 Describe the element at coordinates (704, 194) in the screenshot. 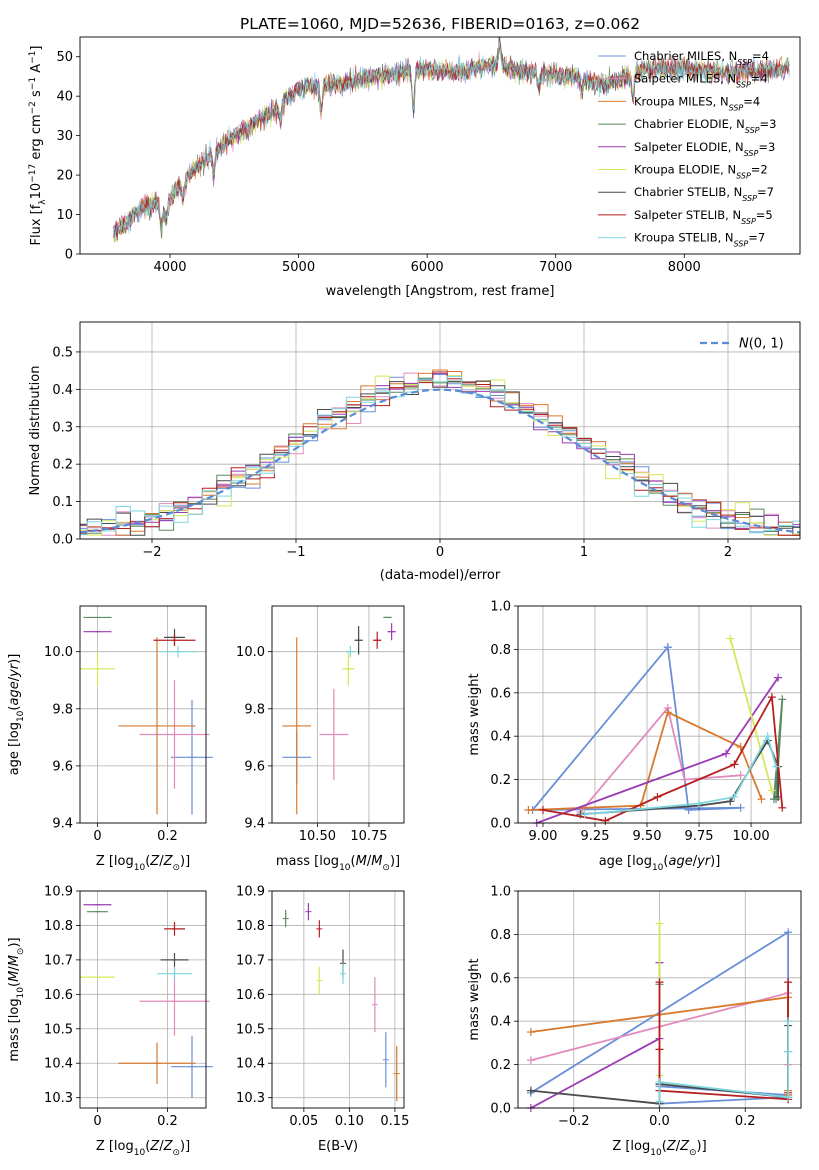

I see `legend-entry: Chabrier STELIB, NSSP=7` at that location.